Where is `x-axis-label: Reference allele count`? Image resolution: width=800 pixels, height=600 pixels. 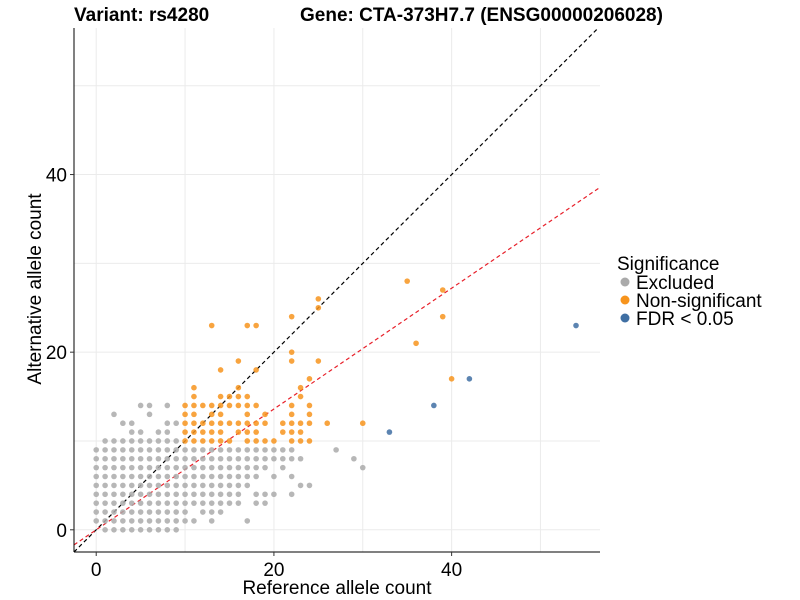
x-axis-label: Reference allele count is located at coordinates (337, 588).